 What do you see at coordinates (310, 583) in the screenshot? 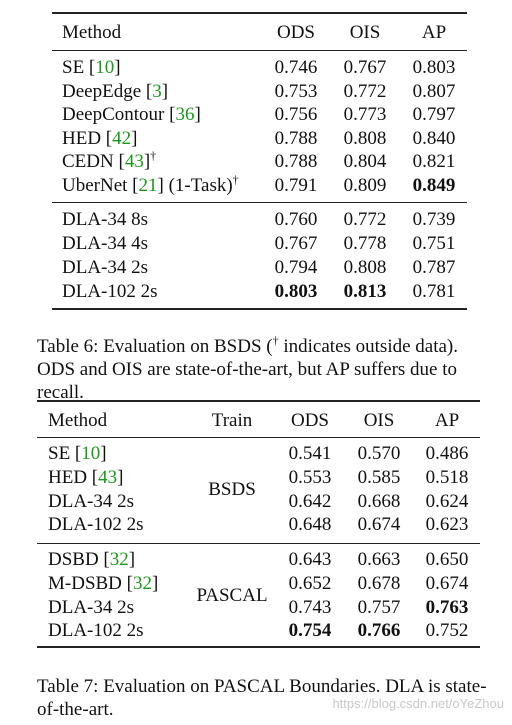
I see `score-cell: 0.652` at bounding box center [310, 583].